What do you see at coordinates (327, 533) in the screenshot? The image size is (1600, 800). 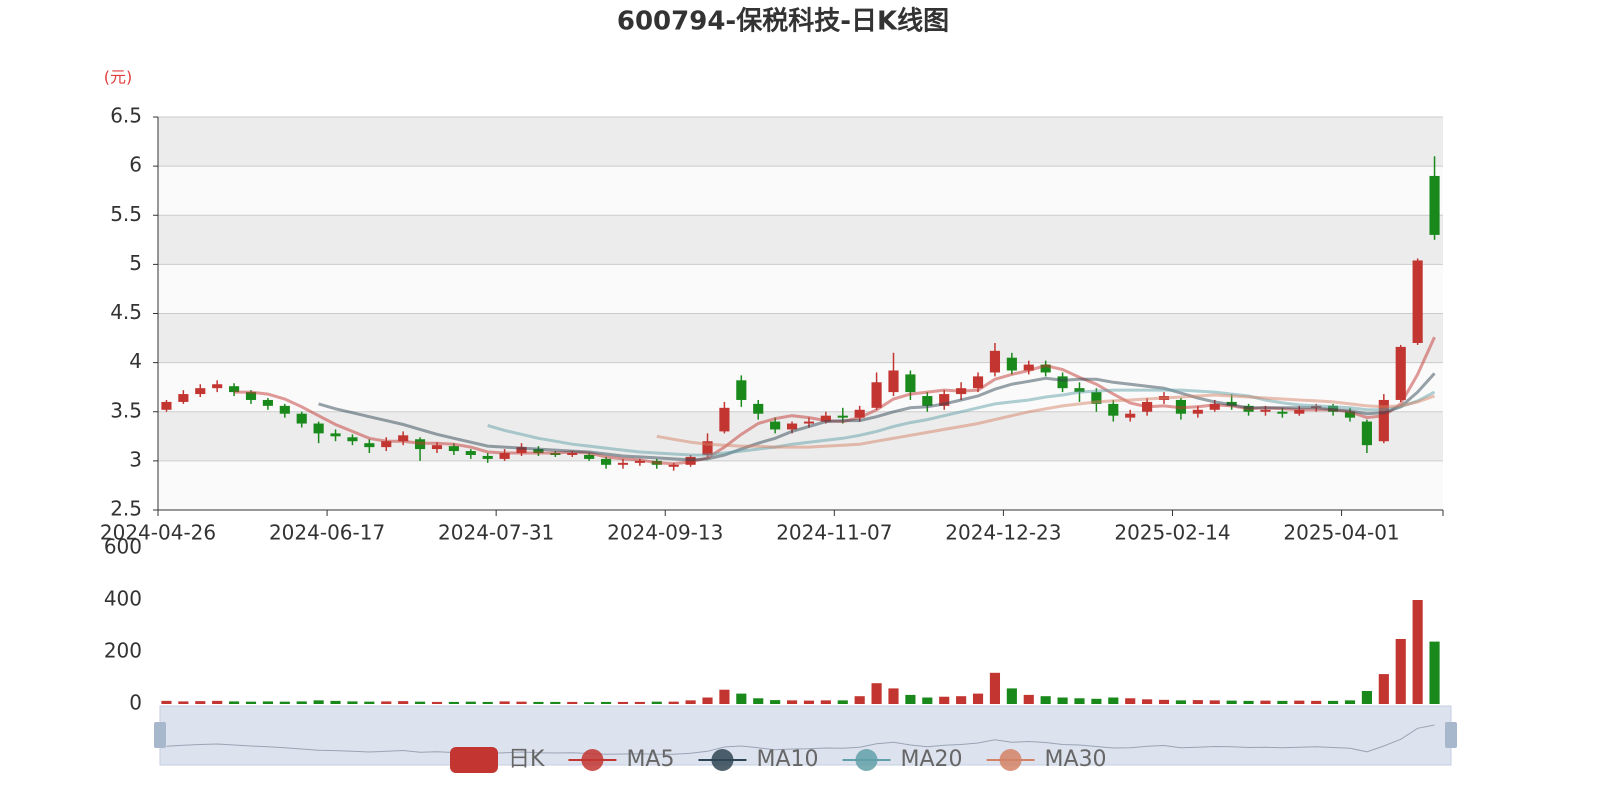 I see `x-tick-label: 2024-06-17` at bounding box center [327, 533].